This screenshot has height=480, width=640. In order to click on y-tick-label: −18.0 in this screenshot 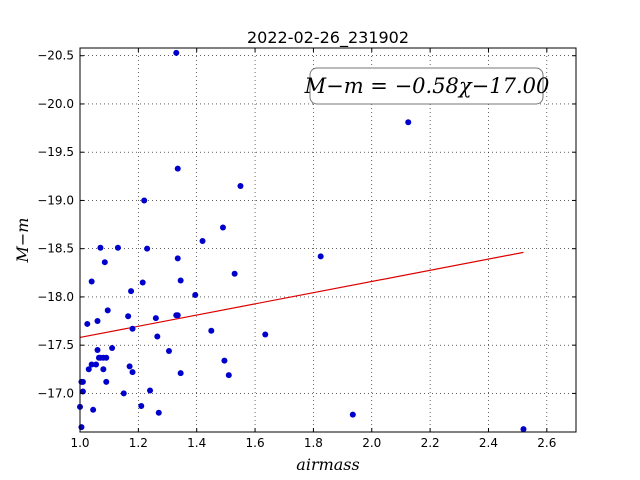, I will do `click(55, 297)`.